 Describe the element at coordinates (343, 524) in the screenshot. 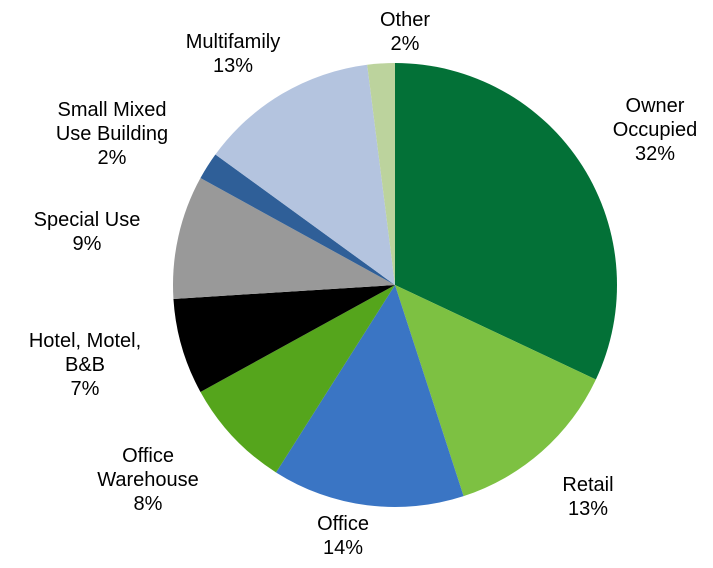

I see `category-label: Office` at that location.